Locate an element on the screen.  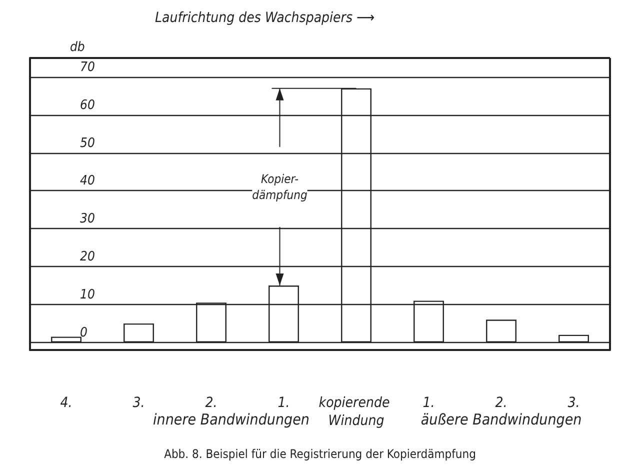
y-tick-label: 50 is located at coordinates (87, 143).